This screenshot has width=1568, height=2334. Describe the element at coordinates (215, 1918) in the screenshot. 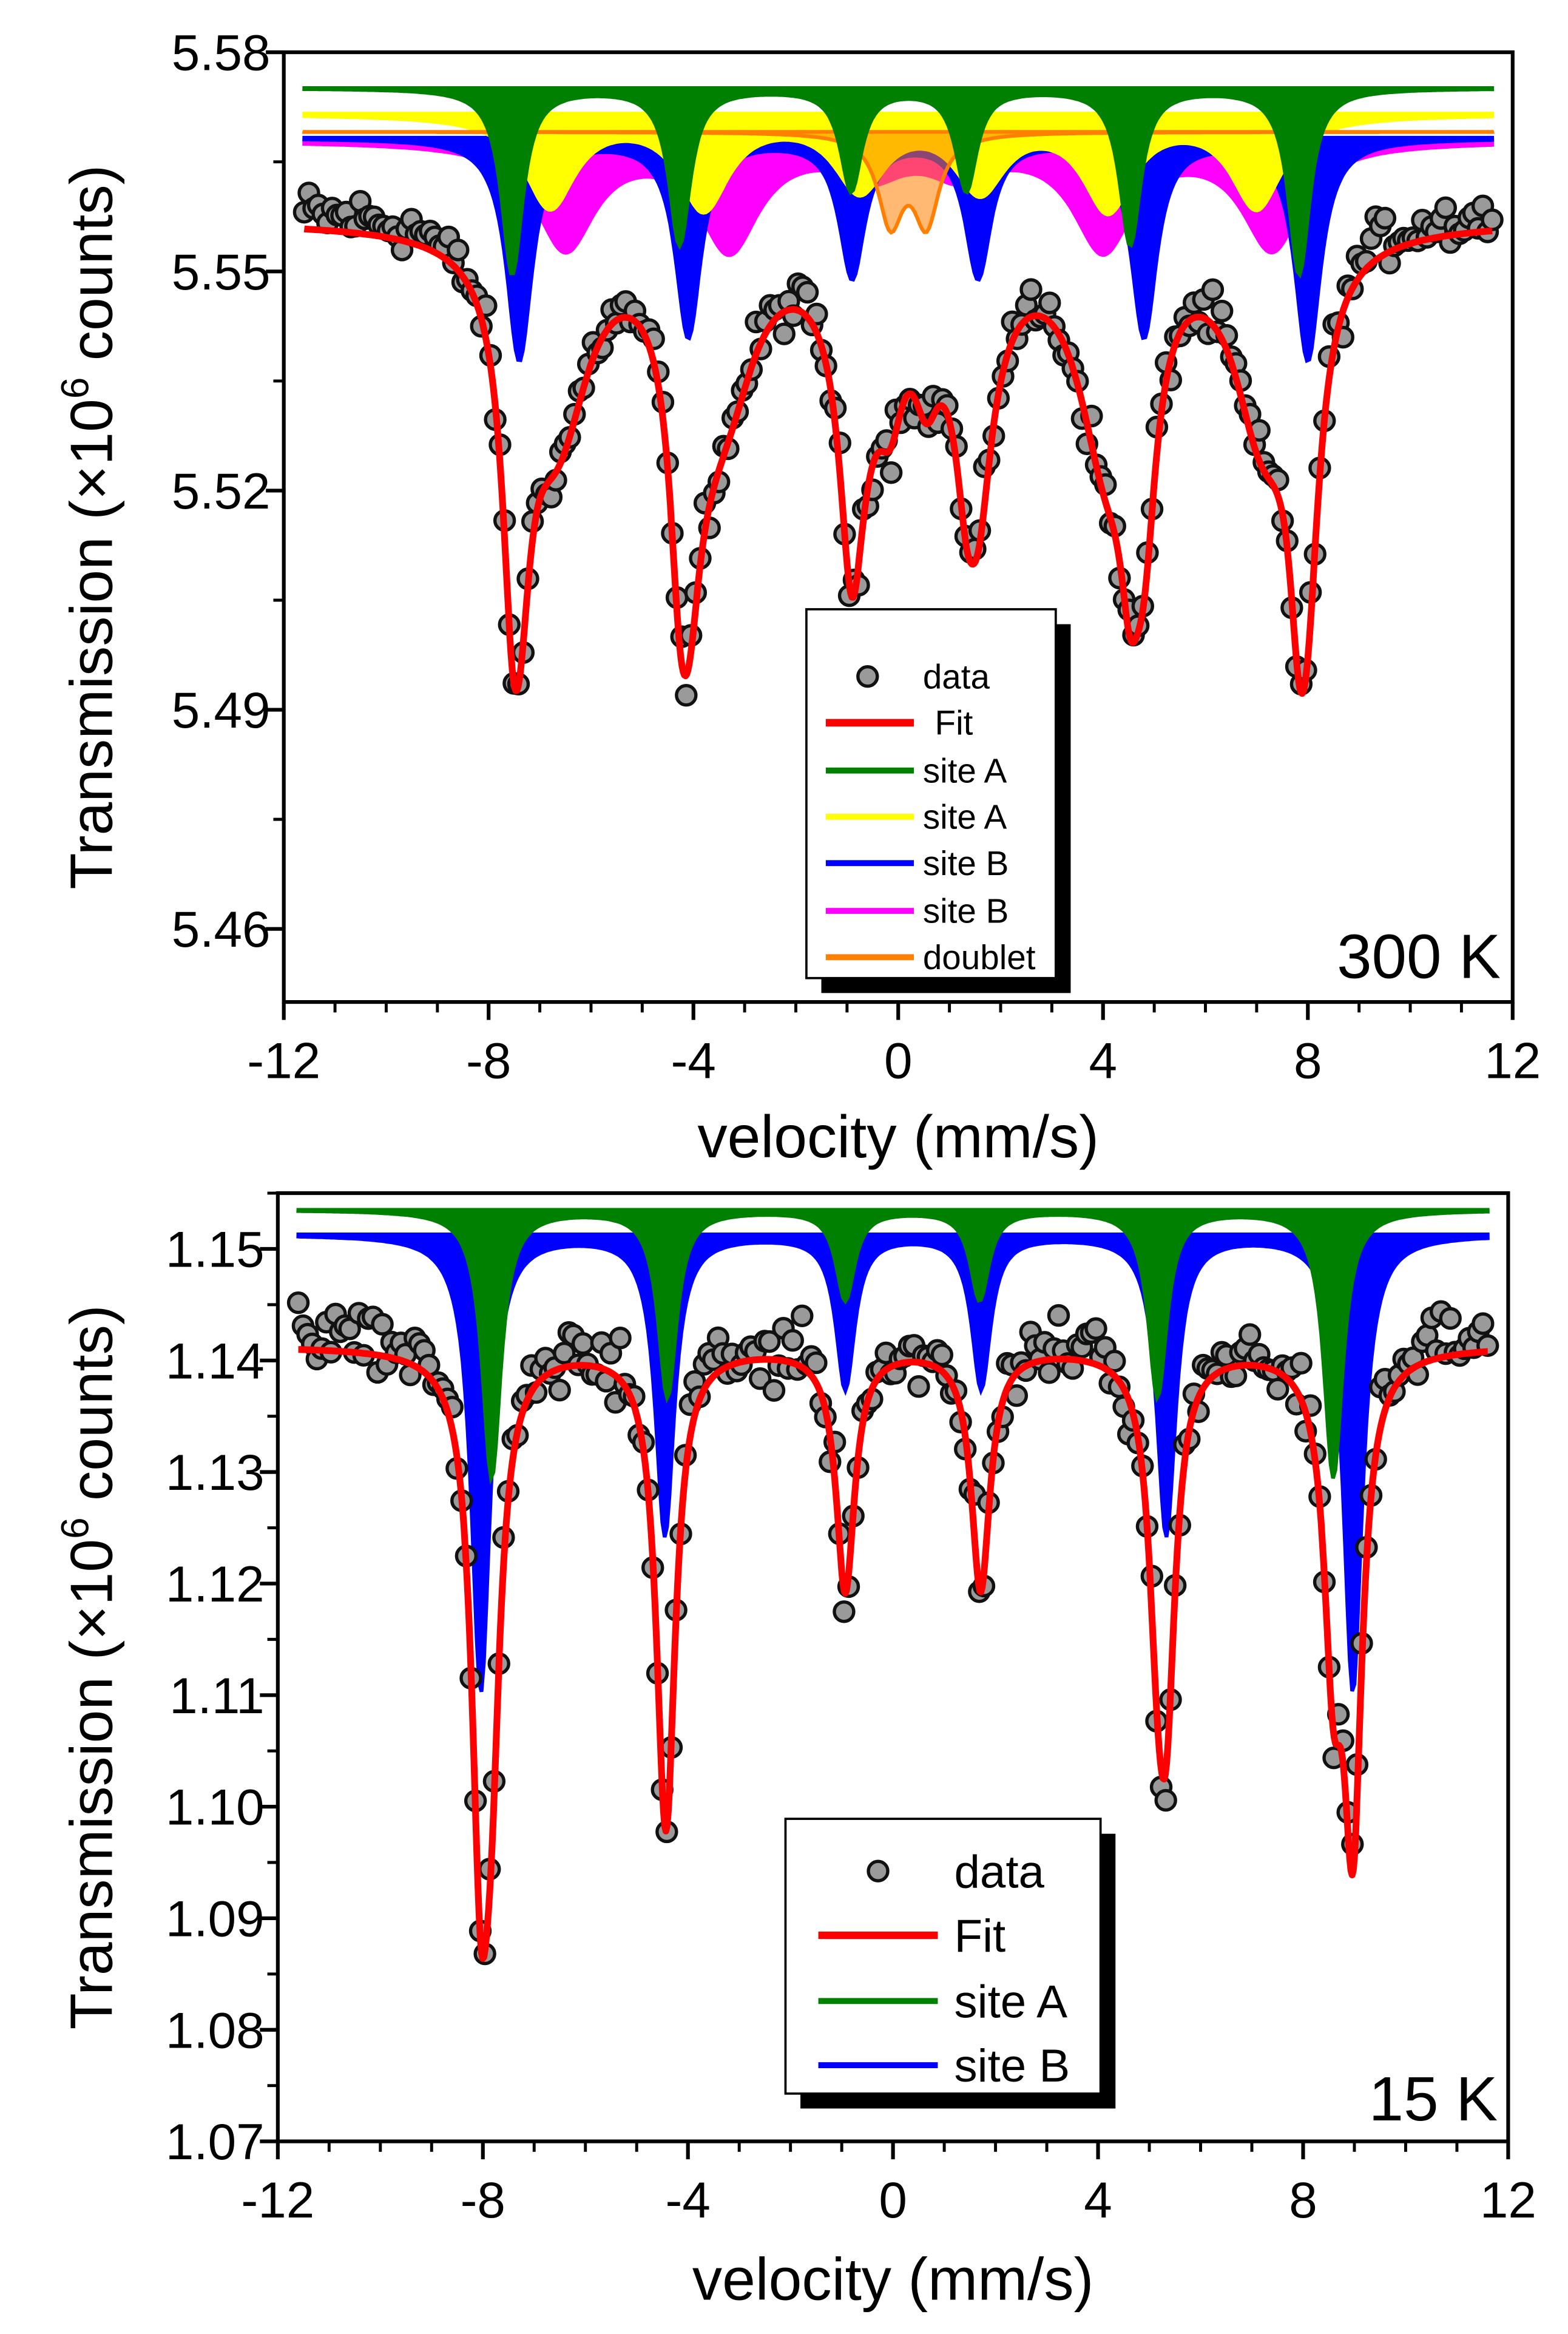

I see `y-tick-label: 1.09` at that location.